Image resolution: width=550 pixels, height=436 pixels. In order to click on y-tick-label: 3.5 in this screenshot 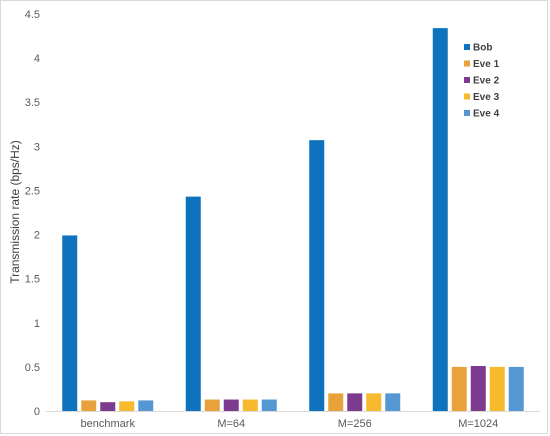, I will do `click(32, 103)`.